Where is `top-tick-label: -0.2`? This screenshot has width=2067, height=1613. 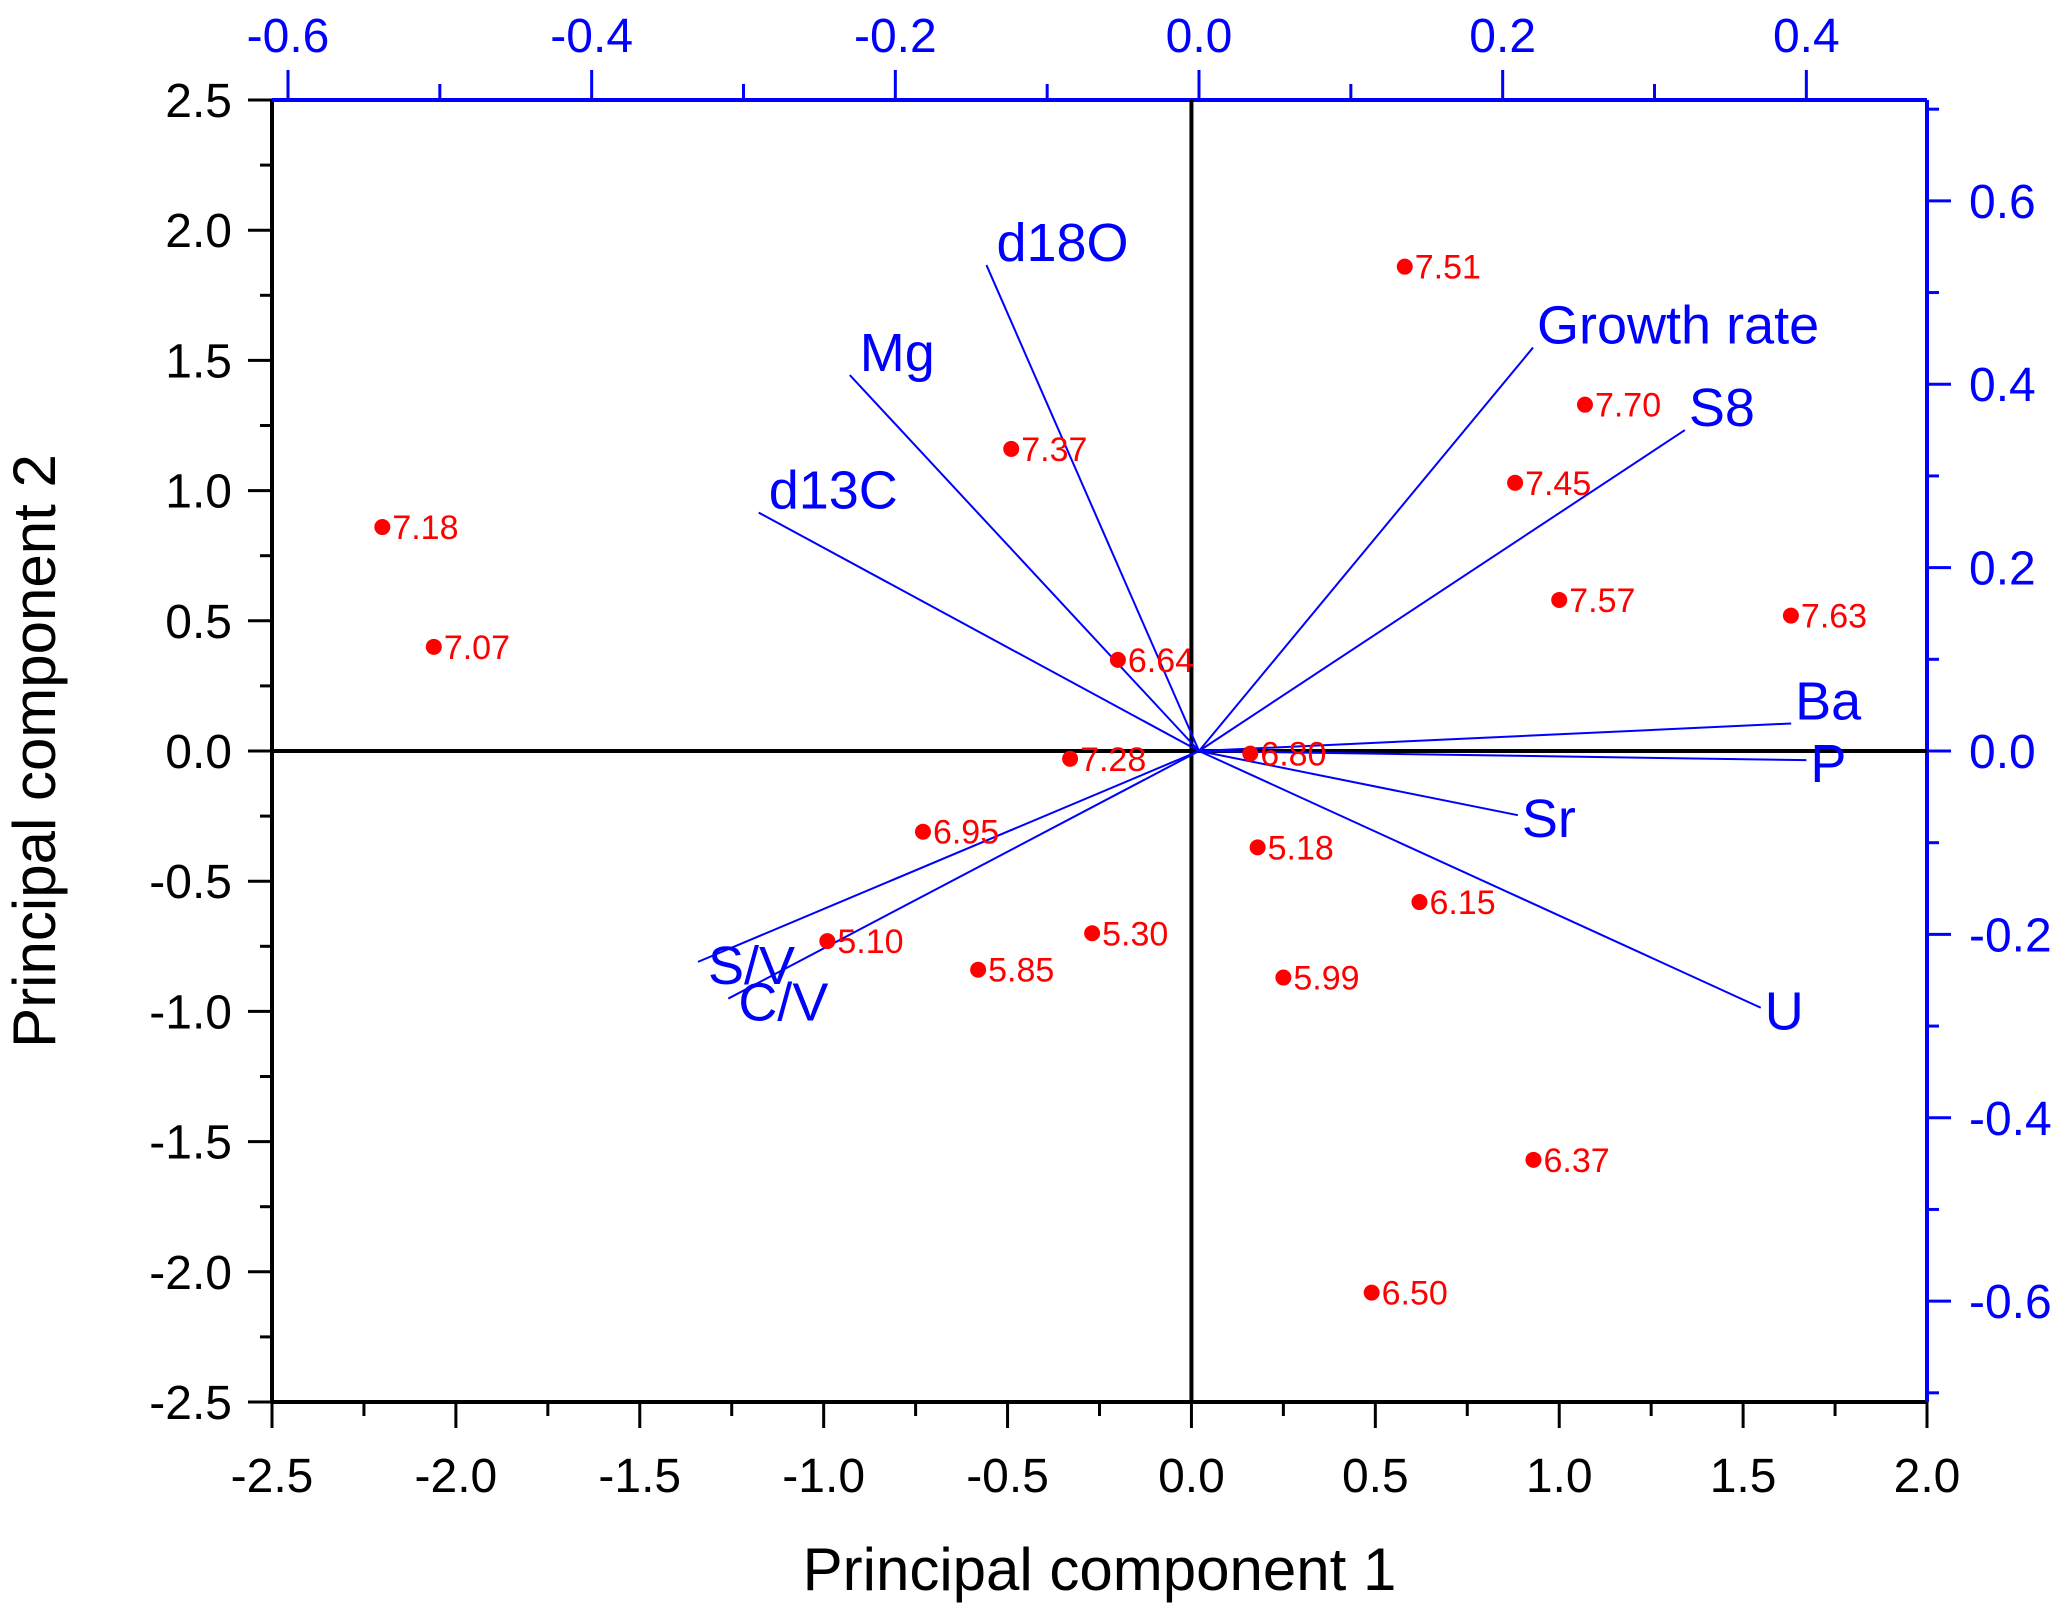
top-tick-label: -0.2 is located at coordinates (895, 36).